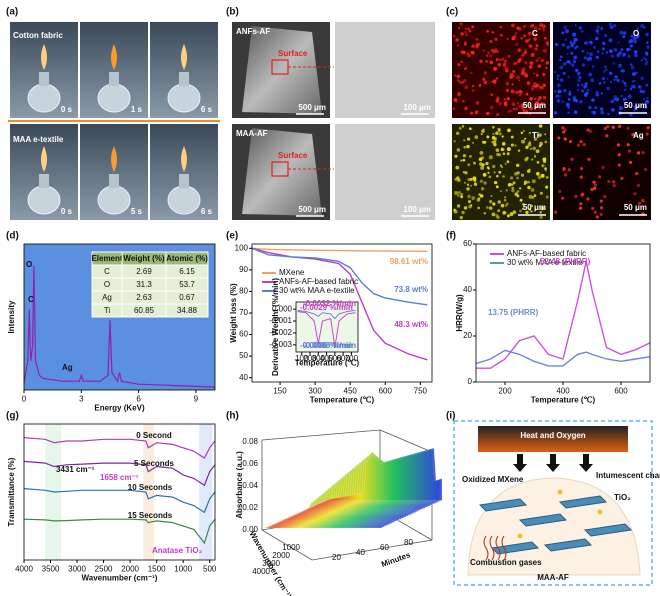 The width and height of the screenshot is (660, 596). What do you see at coordinates (77, 569) in the screenshot?
I see `x-tick-label: 3000` at bounding box center [77, 569].